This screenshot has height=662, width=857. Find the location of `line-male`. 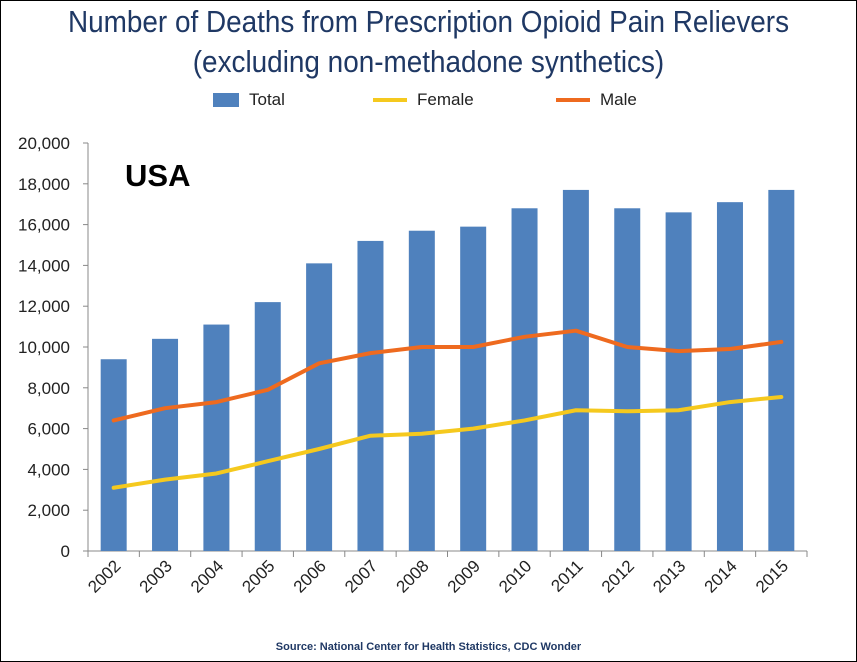

line-male is located at coordinates (447, 375).